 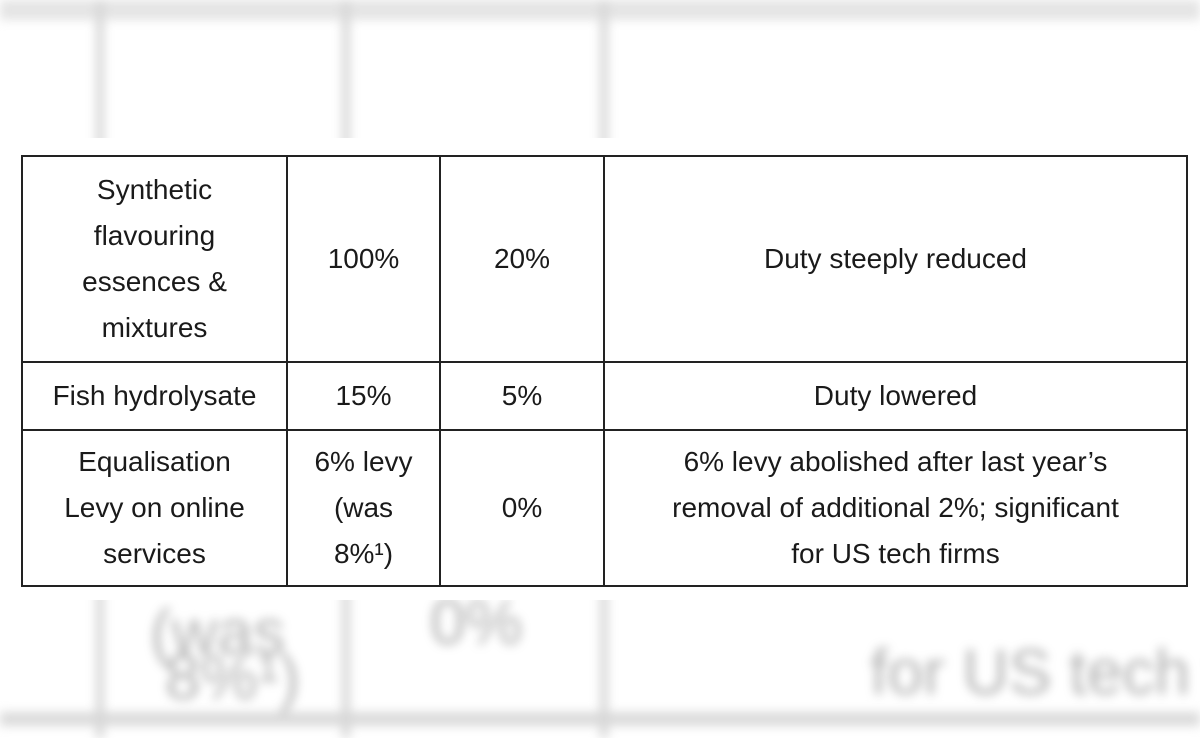 I want to click on item-text: Fish hydrolysate, so click(x=154, y=395).